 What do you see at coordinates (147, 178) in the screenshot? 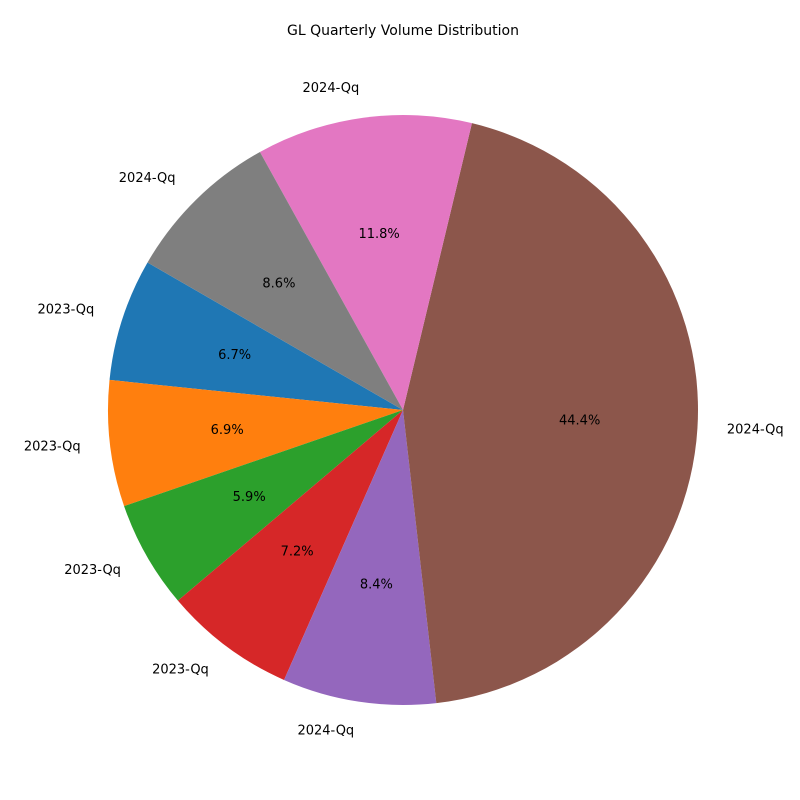
I see `slice-label-8: 2024-Qq` at bounding box center [147, 178].